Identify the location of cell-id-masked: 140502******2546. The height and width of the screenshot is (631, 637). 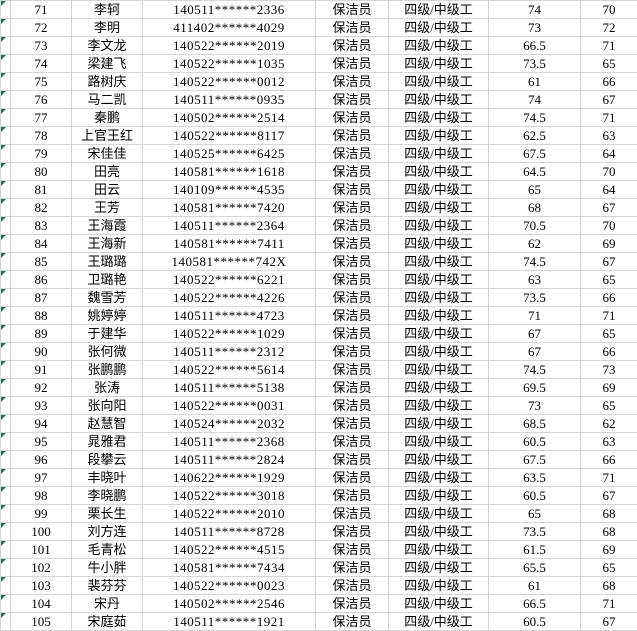
(229, 603).